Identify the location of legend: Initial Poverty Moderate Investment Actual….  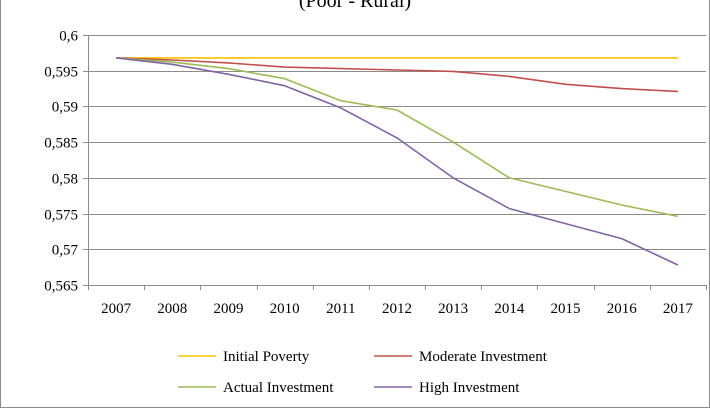
(363, 372).